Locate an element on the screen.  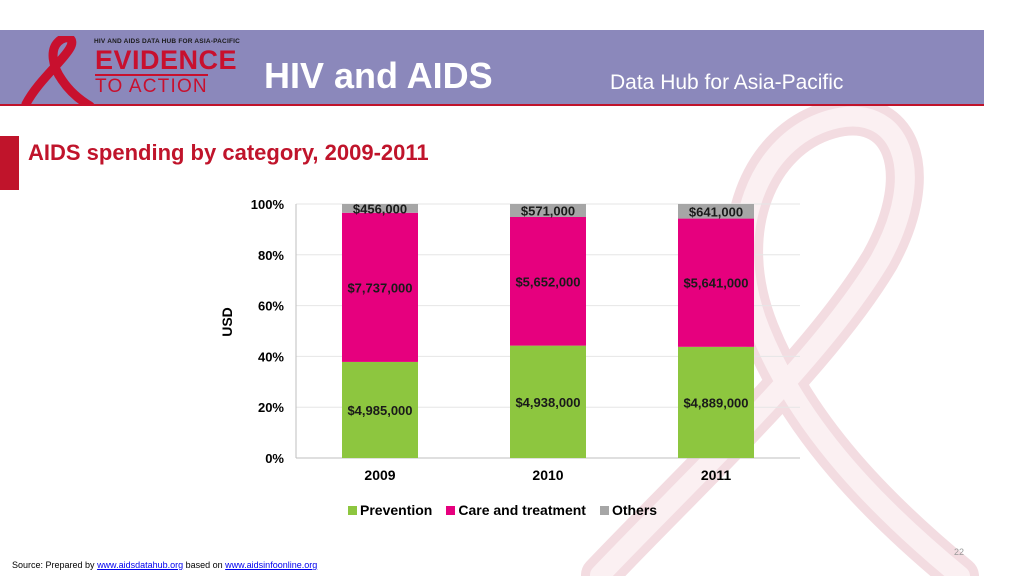
bar-segment-prevention-2011 is located at coordinates (716, 402).